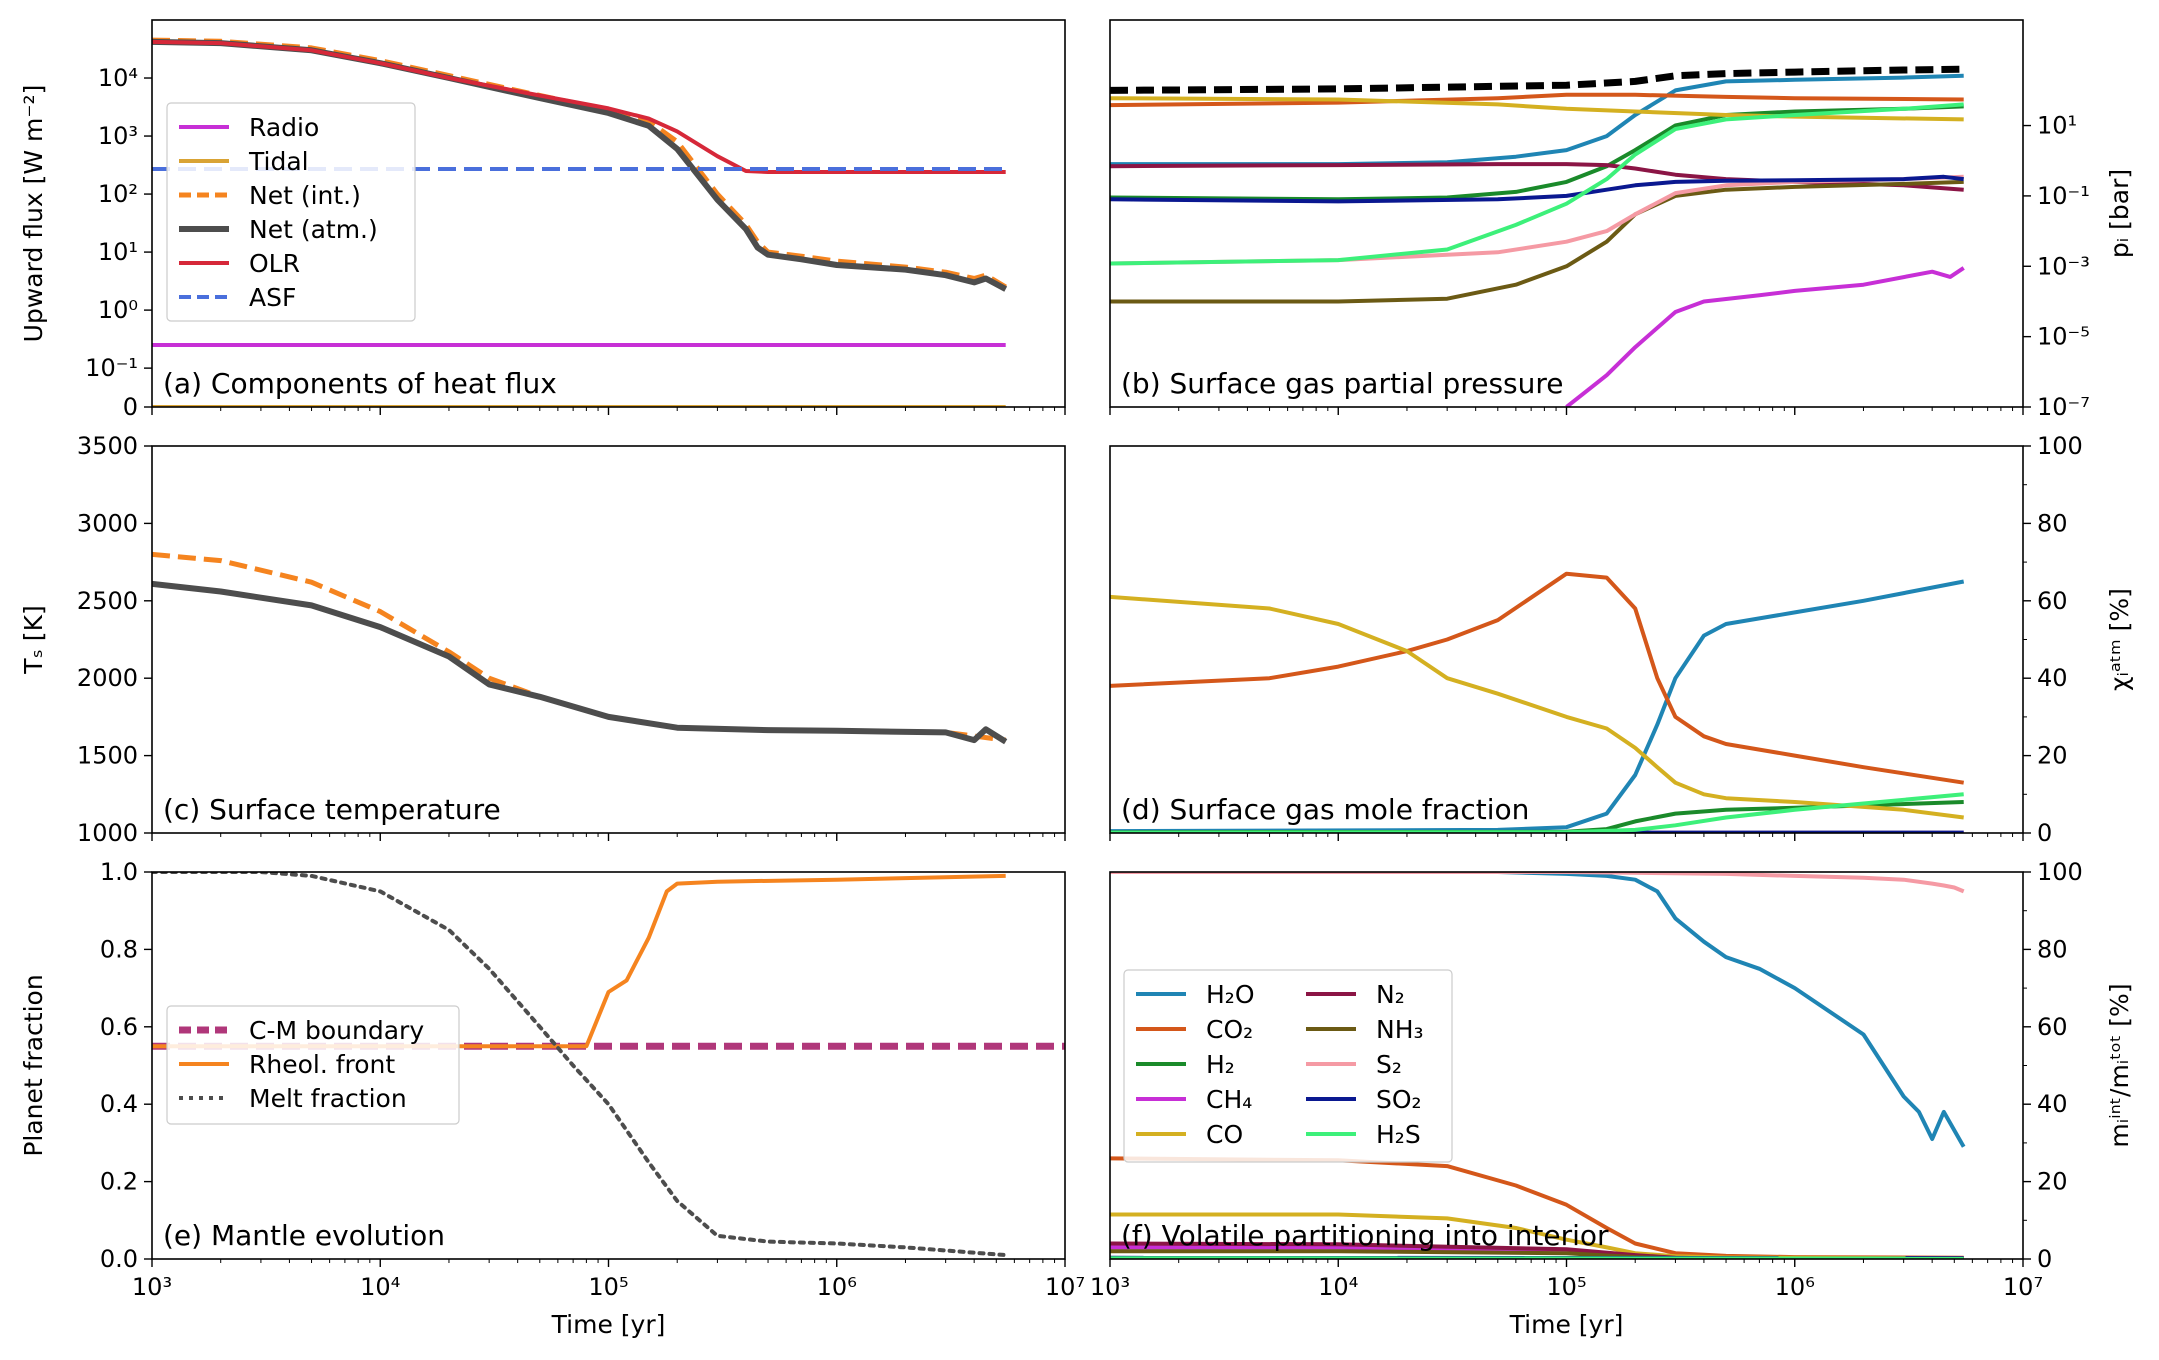 Image resolution: width=2159 pixels, height=1360 pixels. What do you see at coordinates (107, 678) in the screenshot?
I see `y-tick-label: 2000` at bounding box center [107, 678].